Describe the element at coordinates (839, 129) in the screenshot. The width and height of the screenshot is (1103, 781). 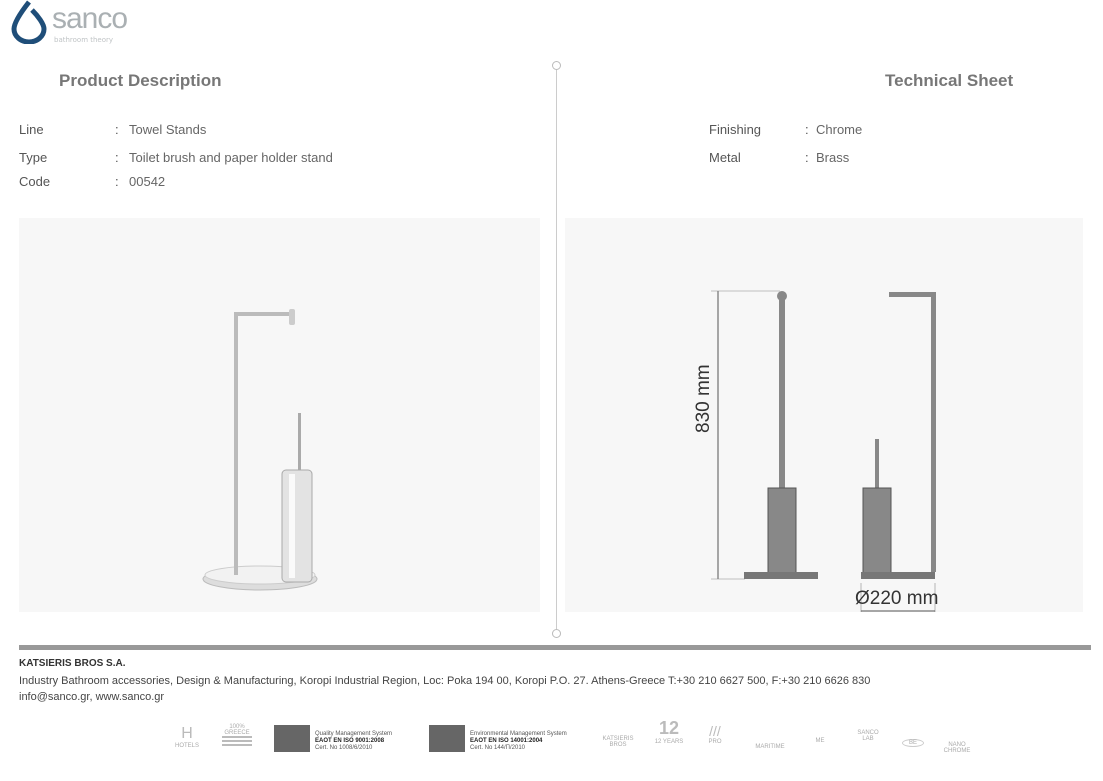
I see `finishing-value: Chrome` at that location.